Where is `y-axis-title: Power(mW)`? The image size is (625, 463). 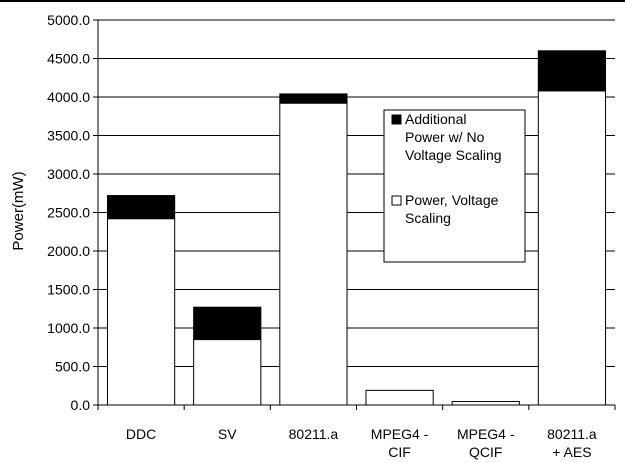
y-axis-title: Power(mW) is located at coordinates (18, 210).